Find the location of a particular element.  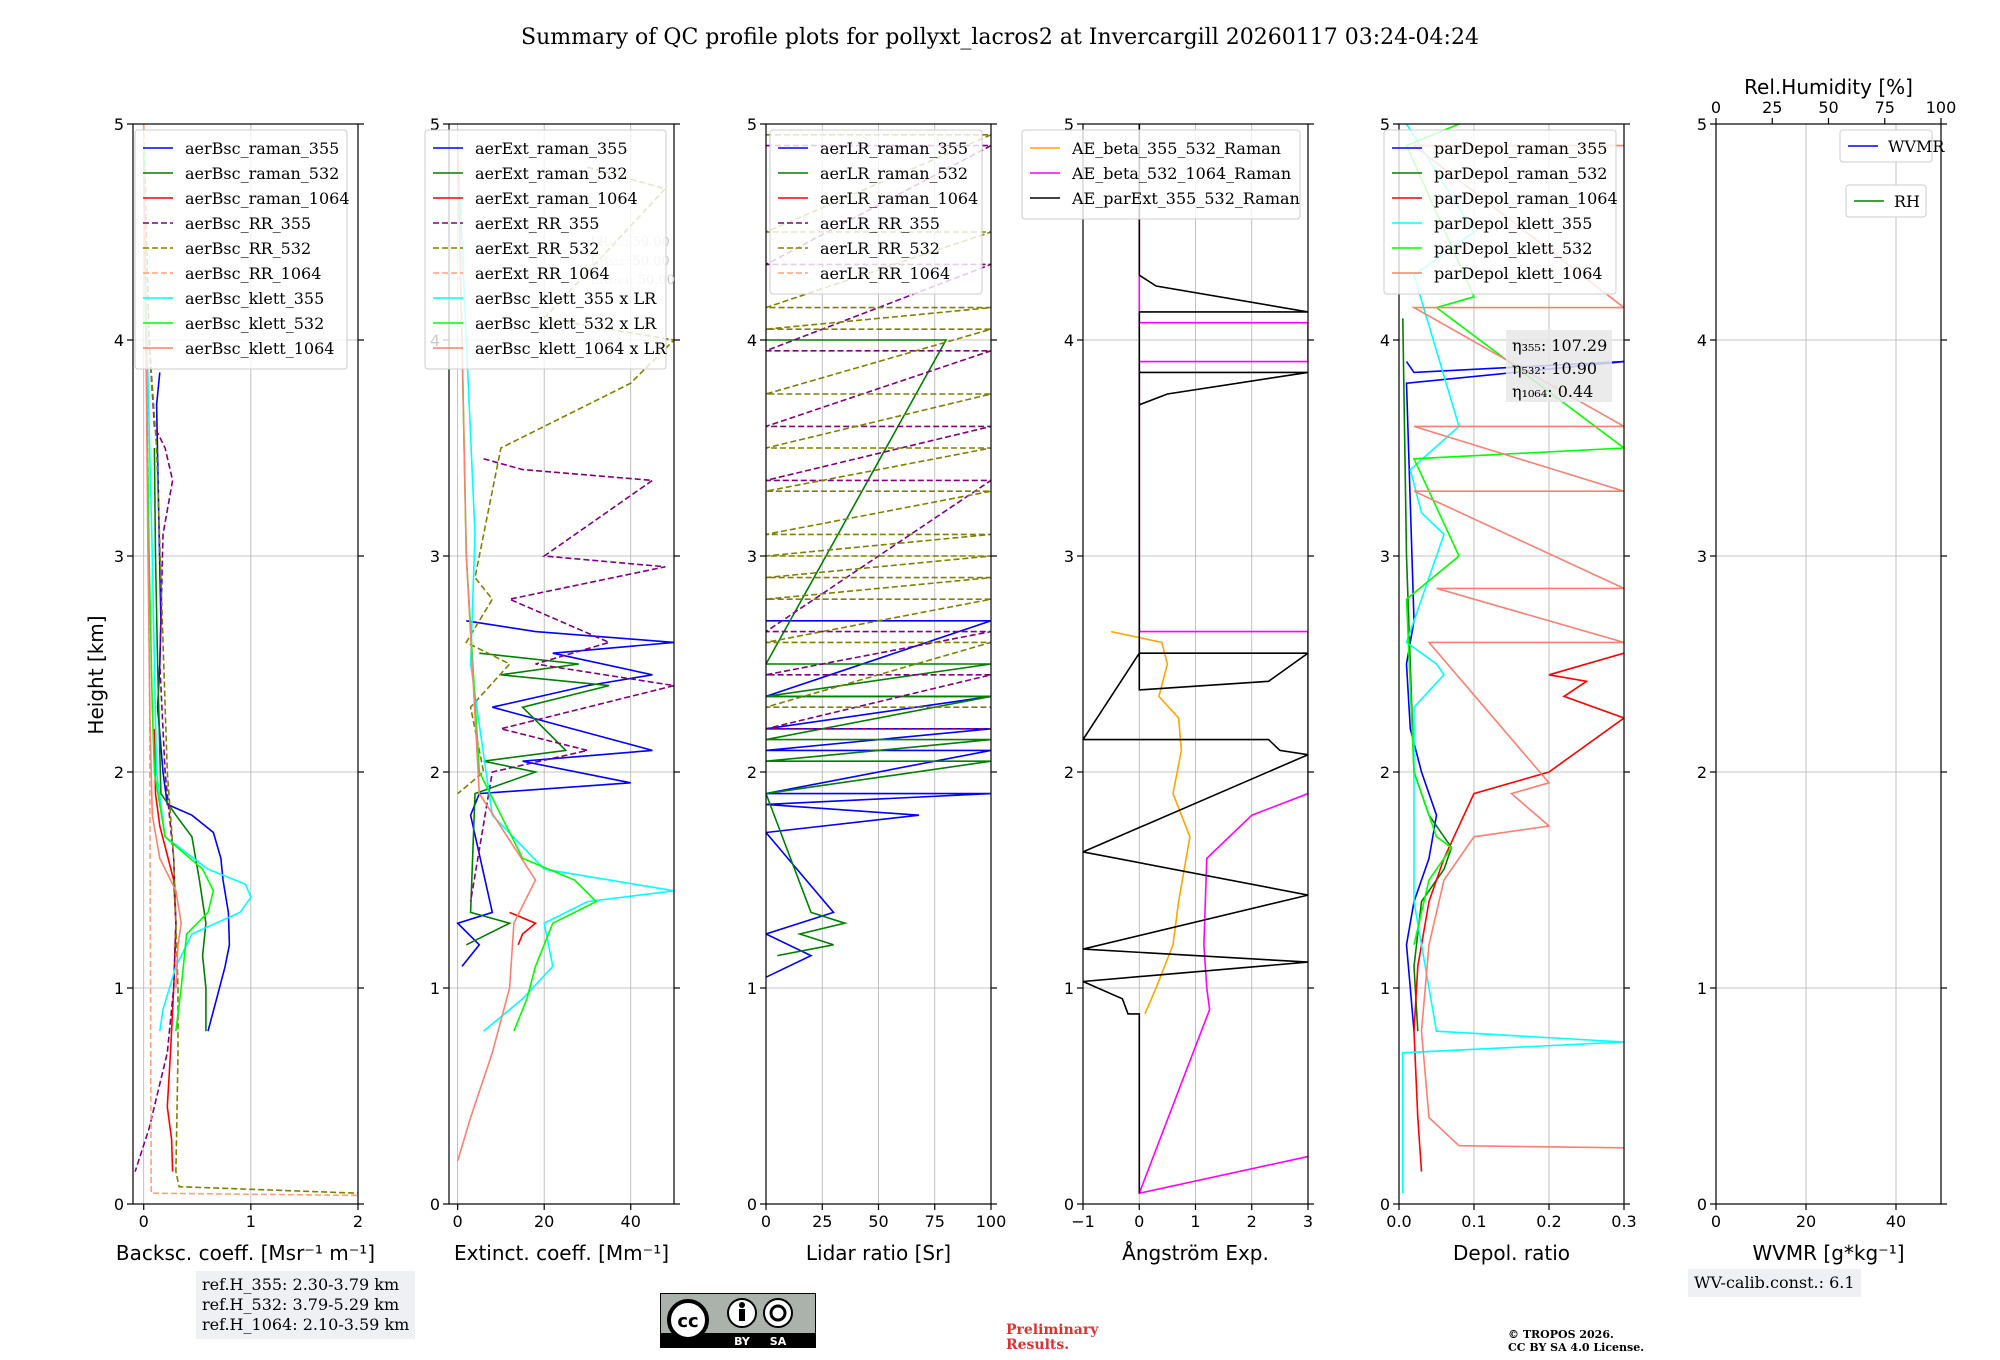

eta-box: η₃₅₅: 107.29 η₅₃₂: 10.90 η₁₀₆₄: 0.44 is located at coordinates (1559, 366).